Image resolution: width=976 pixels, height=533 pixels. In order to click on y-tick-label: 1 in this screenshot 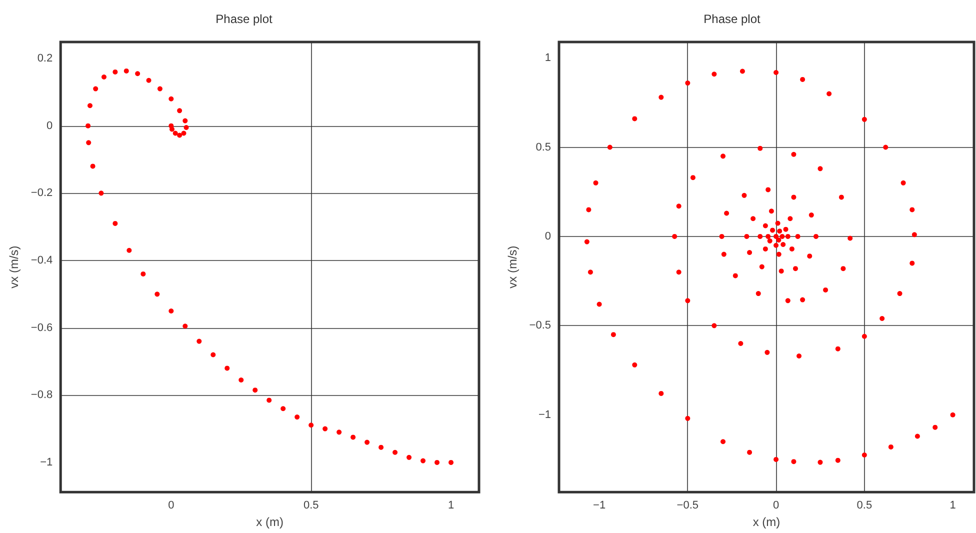, I will do `click(547, 58)`.